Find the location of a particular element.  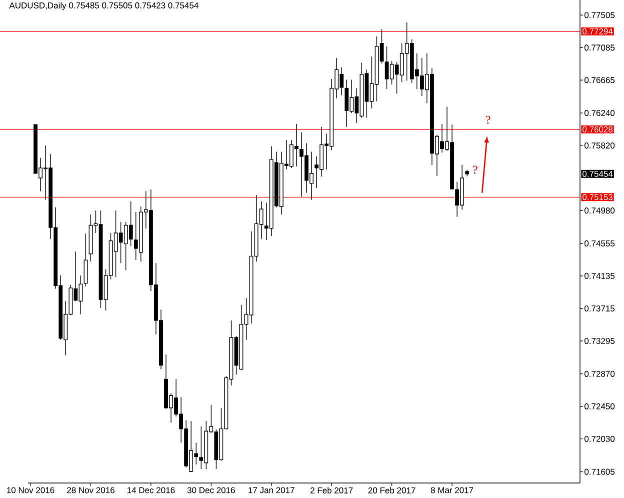

x-tick-label: 17 Jan 2017 is located at coordinates (271, 490).